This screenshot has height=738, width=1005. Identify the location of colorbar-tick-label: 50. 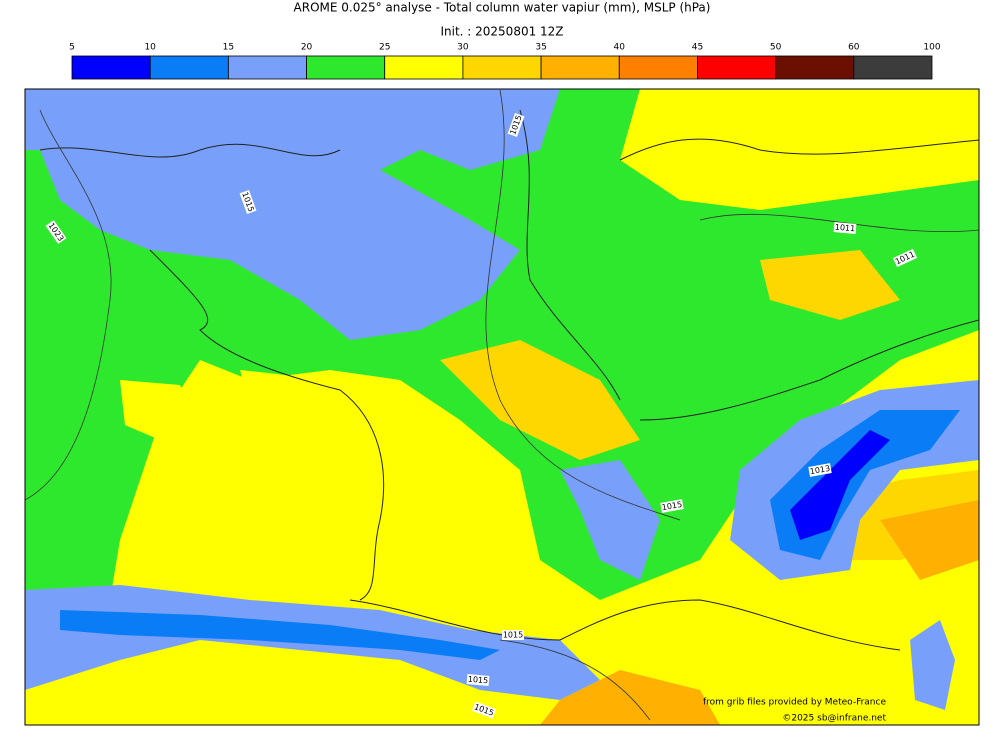
(776, 48).